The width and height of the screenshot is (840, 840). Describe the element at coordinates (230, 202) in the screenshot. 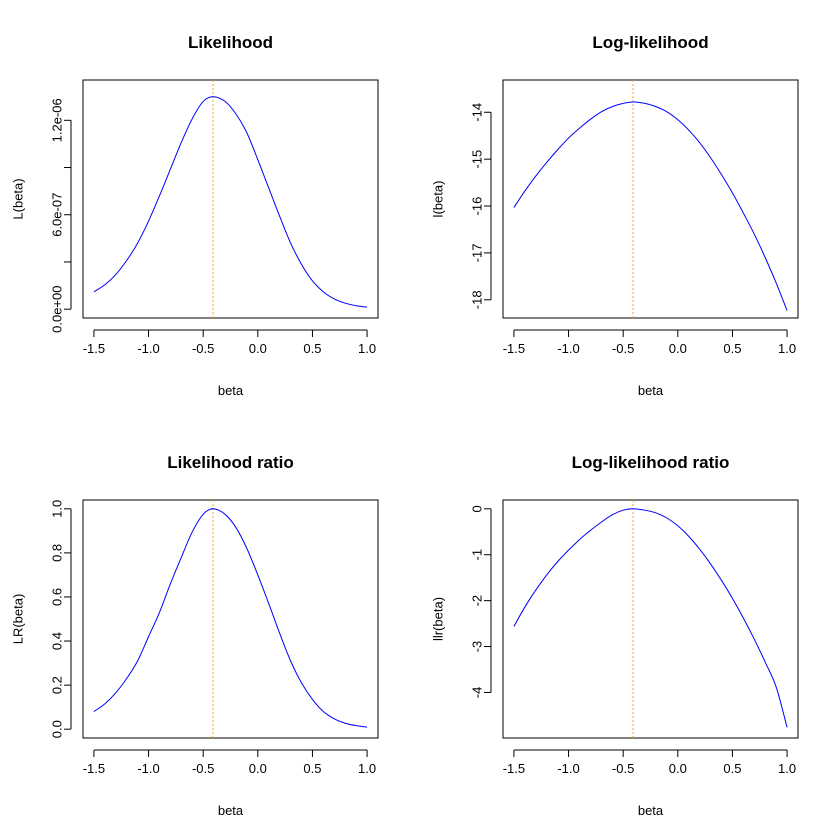

I see `series-line-likelihood` at that location.